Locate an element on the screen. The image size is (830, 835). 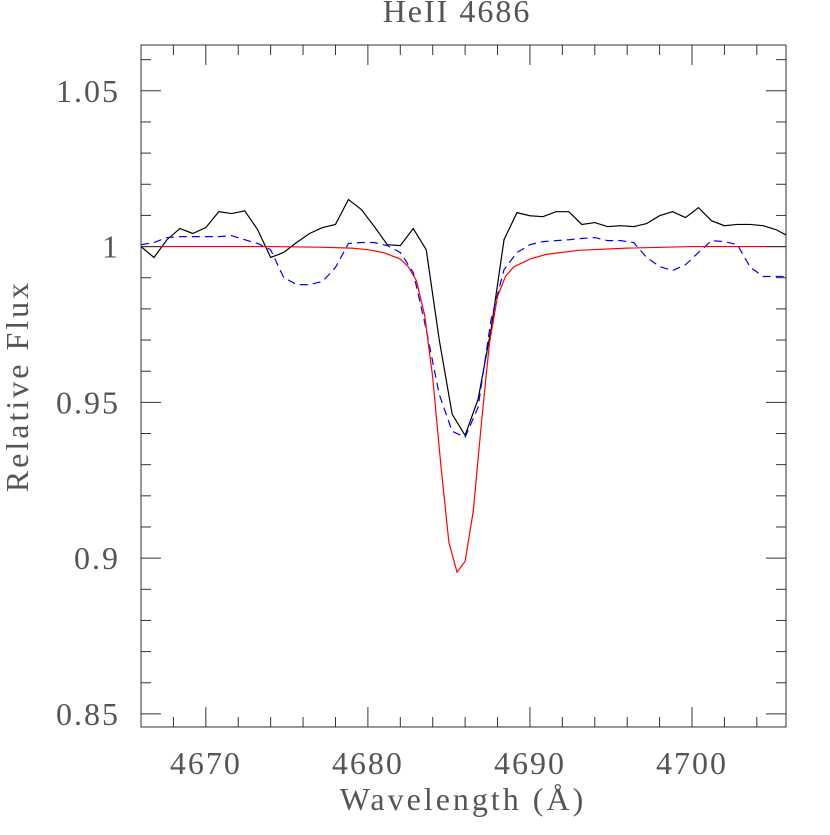
x-tick-label: 4690 is located at coordinates (530, 763).